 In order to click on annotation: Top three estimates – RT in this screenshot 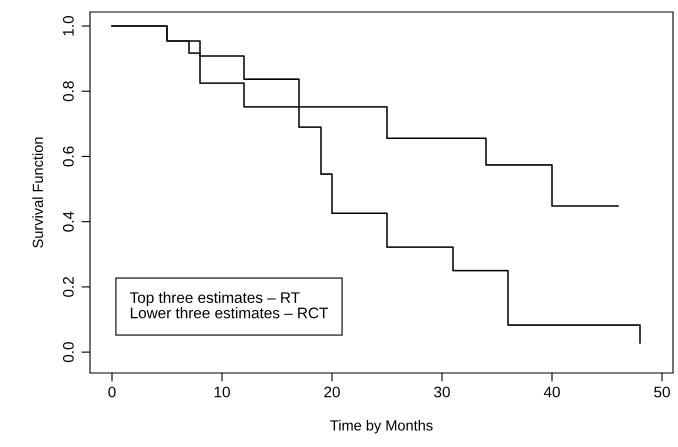, I will do `click(215, 299)`.